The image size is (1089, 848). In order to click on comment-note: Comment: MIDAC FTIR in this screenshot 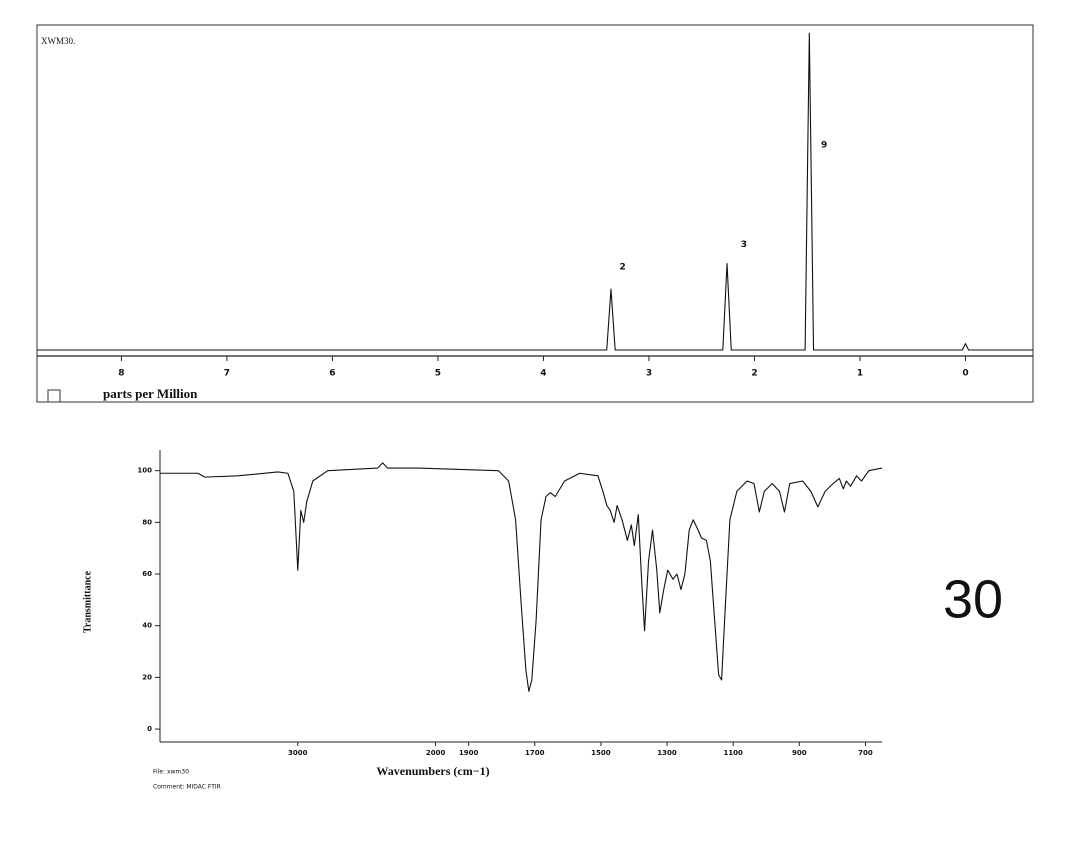, I will do `click(187, 787)`.